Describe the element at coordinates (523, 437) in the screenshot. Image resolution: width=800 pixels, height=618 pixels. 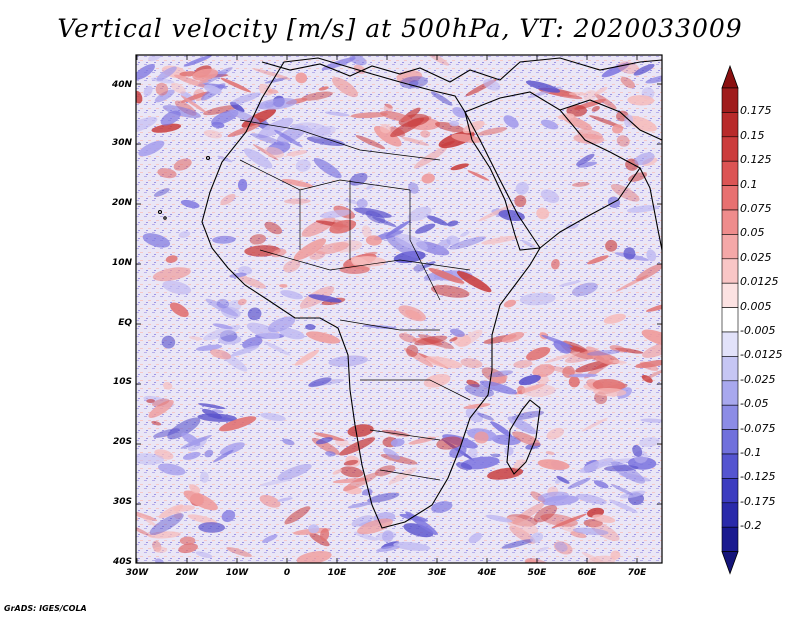
I see `madagascar-coastline` at that location.